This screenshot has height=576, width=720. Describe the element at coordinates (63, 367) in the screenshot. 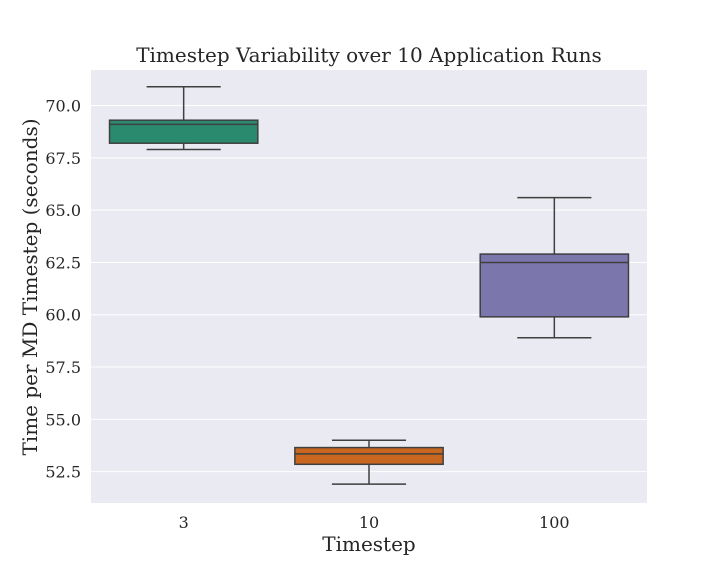

I see `y-tick-label: 57.5` at that location.